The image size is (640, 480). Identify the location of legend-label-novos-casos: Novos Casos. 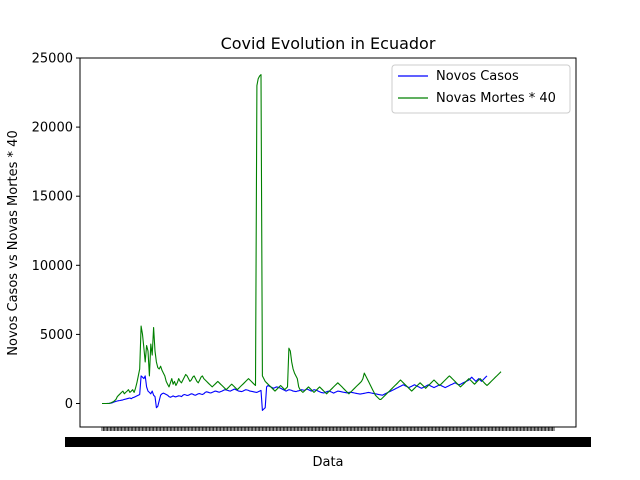
(477, 76).